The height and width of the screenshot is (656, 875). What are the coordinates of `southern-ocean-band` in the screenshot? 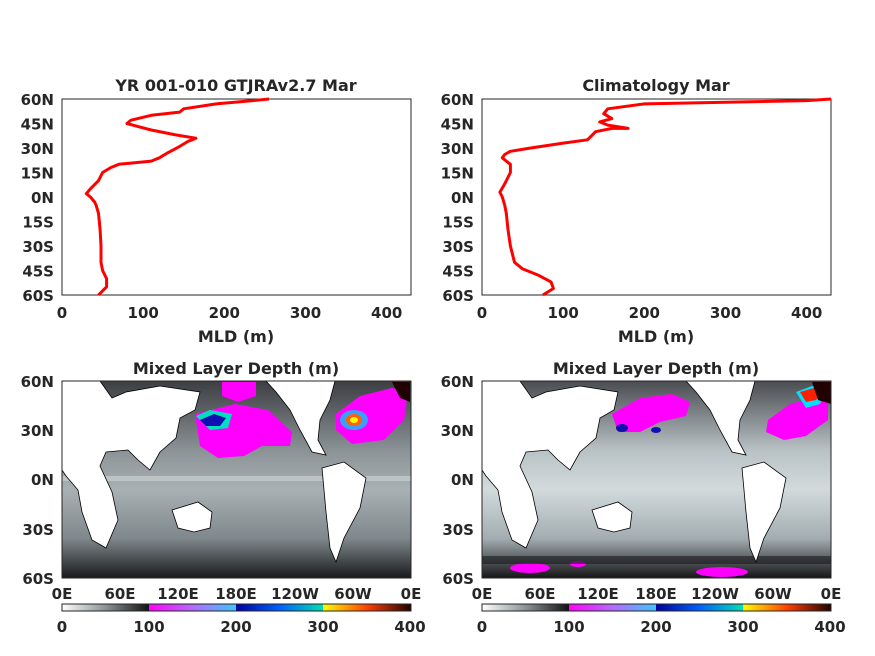 It's located at (656, 560).